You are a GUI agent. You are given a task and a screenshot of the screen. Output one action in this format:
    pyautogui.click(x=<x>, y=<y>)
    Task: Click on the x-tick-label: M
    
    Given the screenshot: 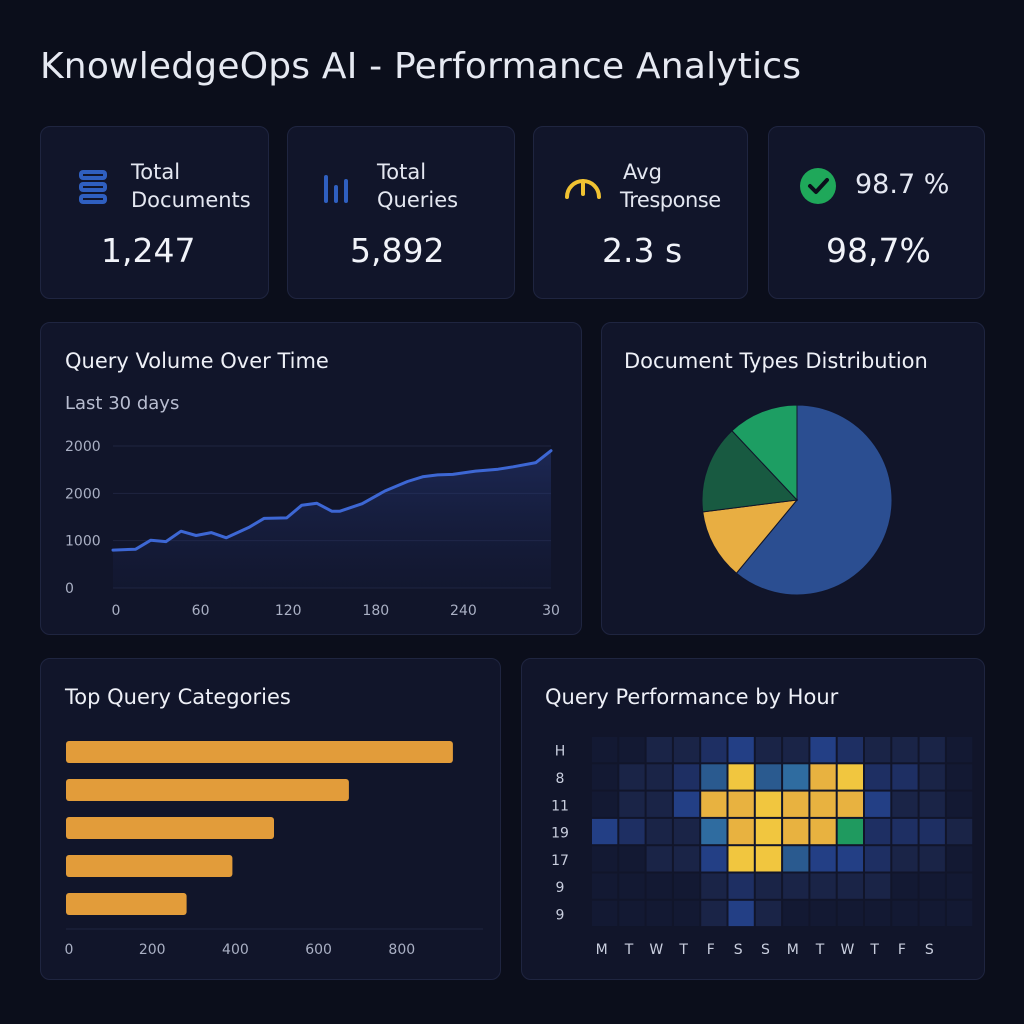 What is the action you would take?
    pyautogui.click(x=602, y=950)
    